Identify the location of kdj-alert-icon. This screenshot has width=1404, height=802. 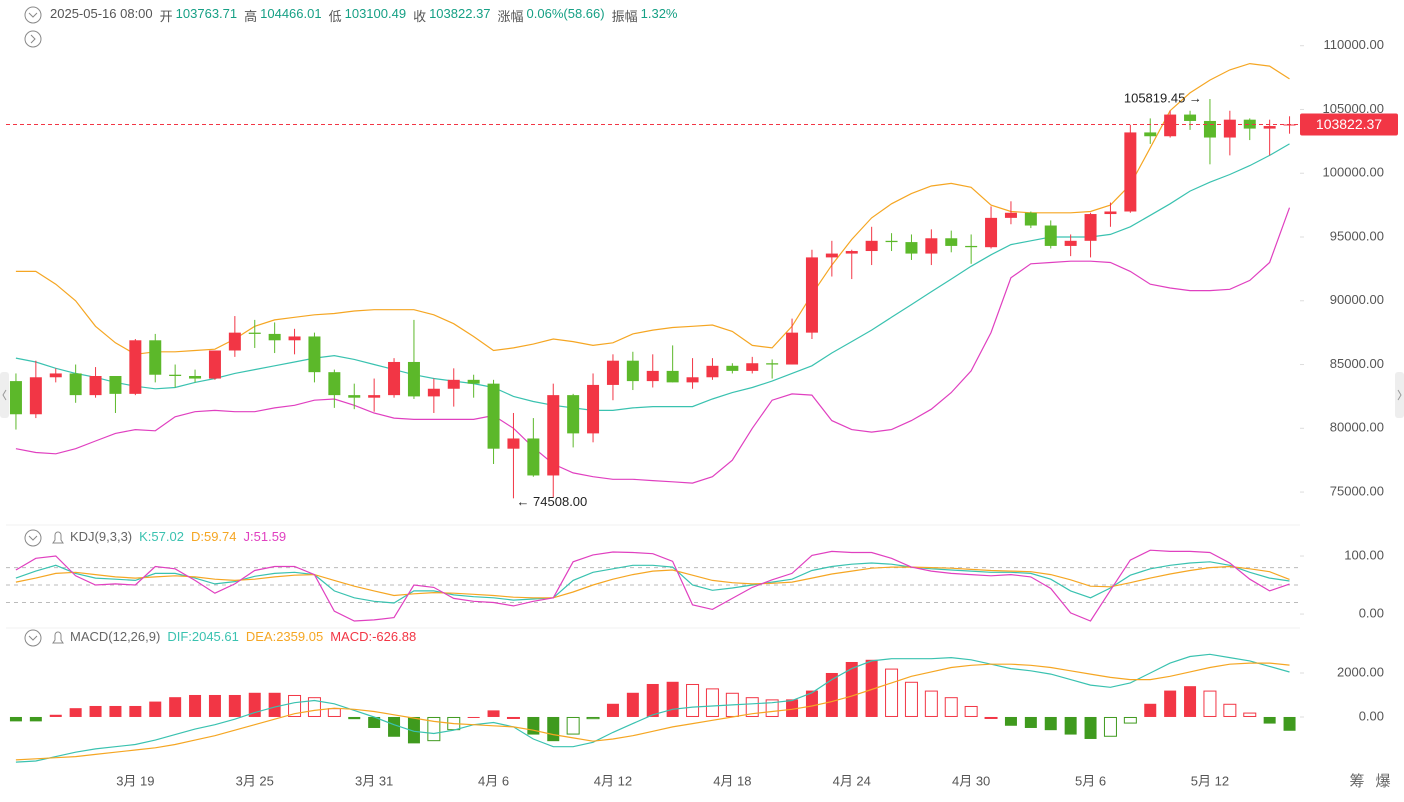
(58, 537).